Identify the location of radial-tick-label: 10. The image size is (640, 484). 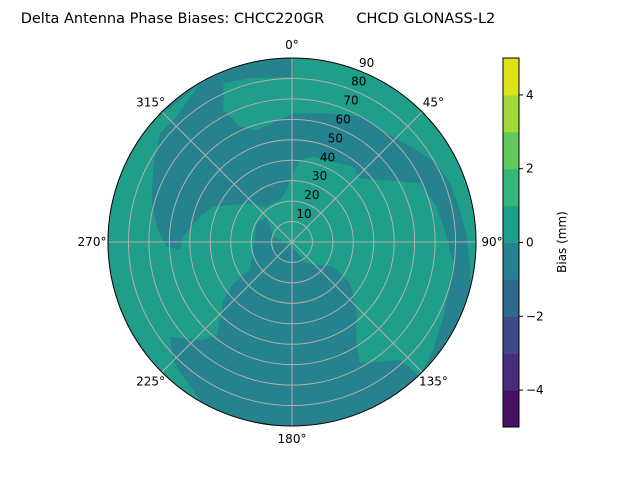
(303, 214).